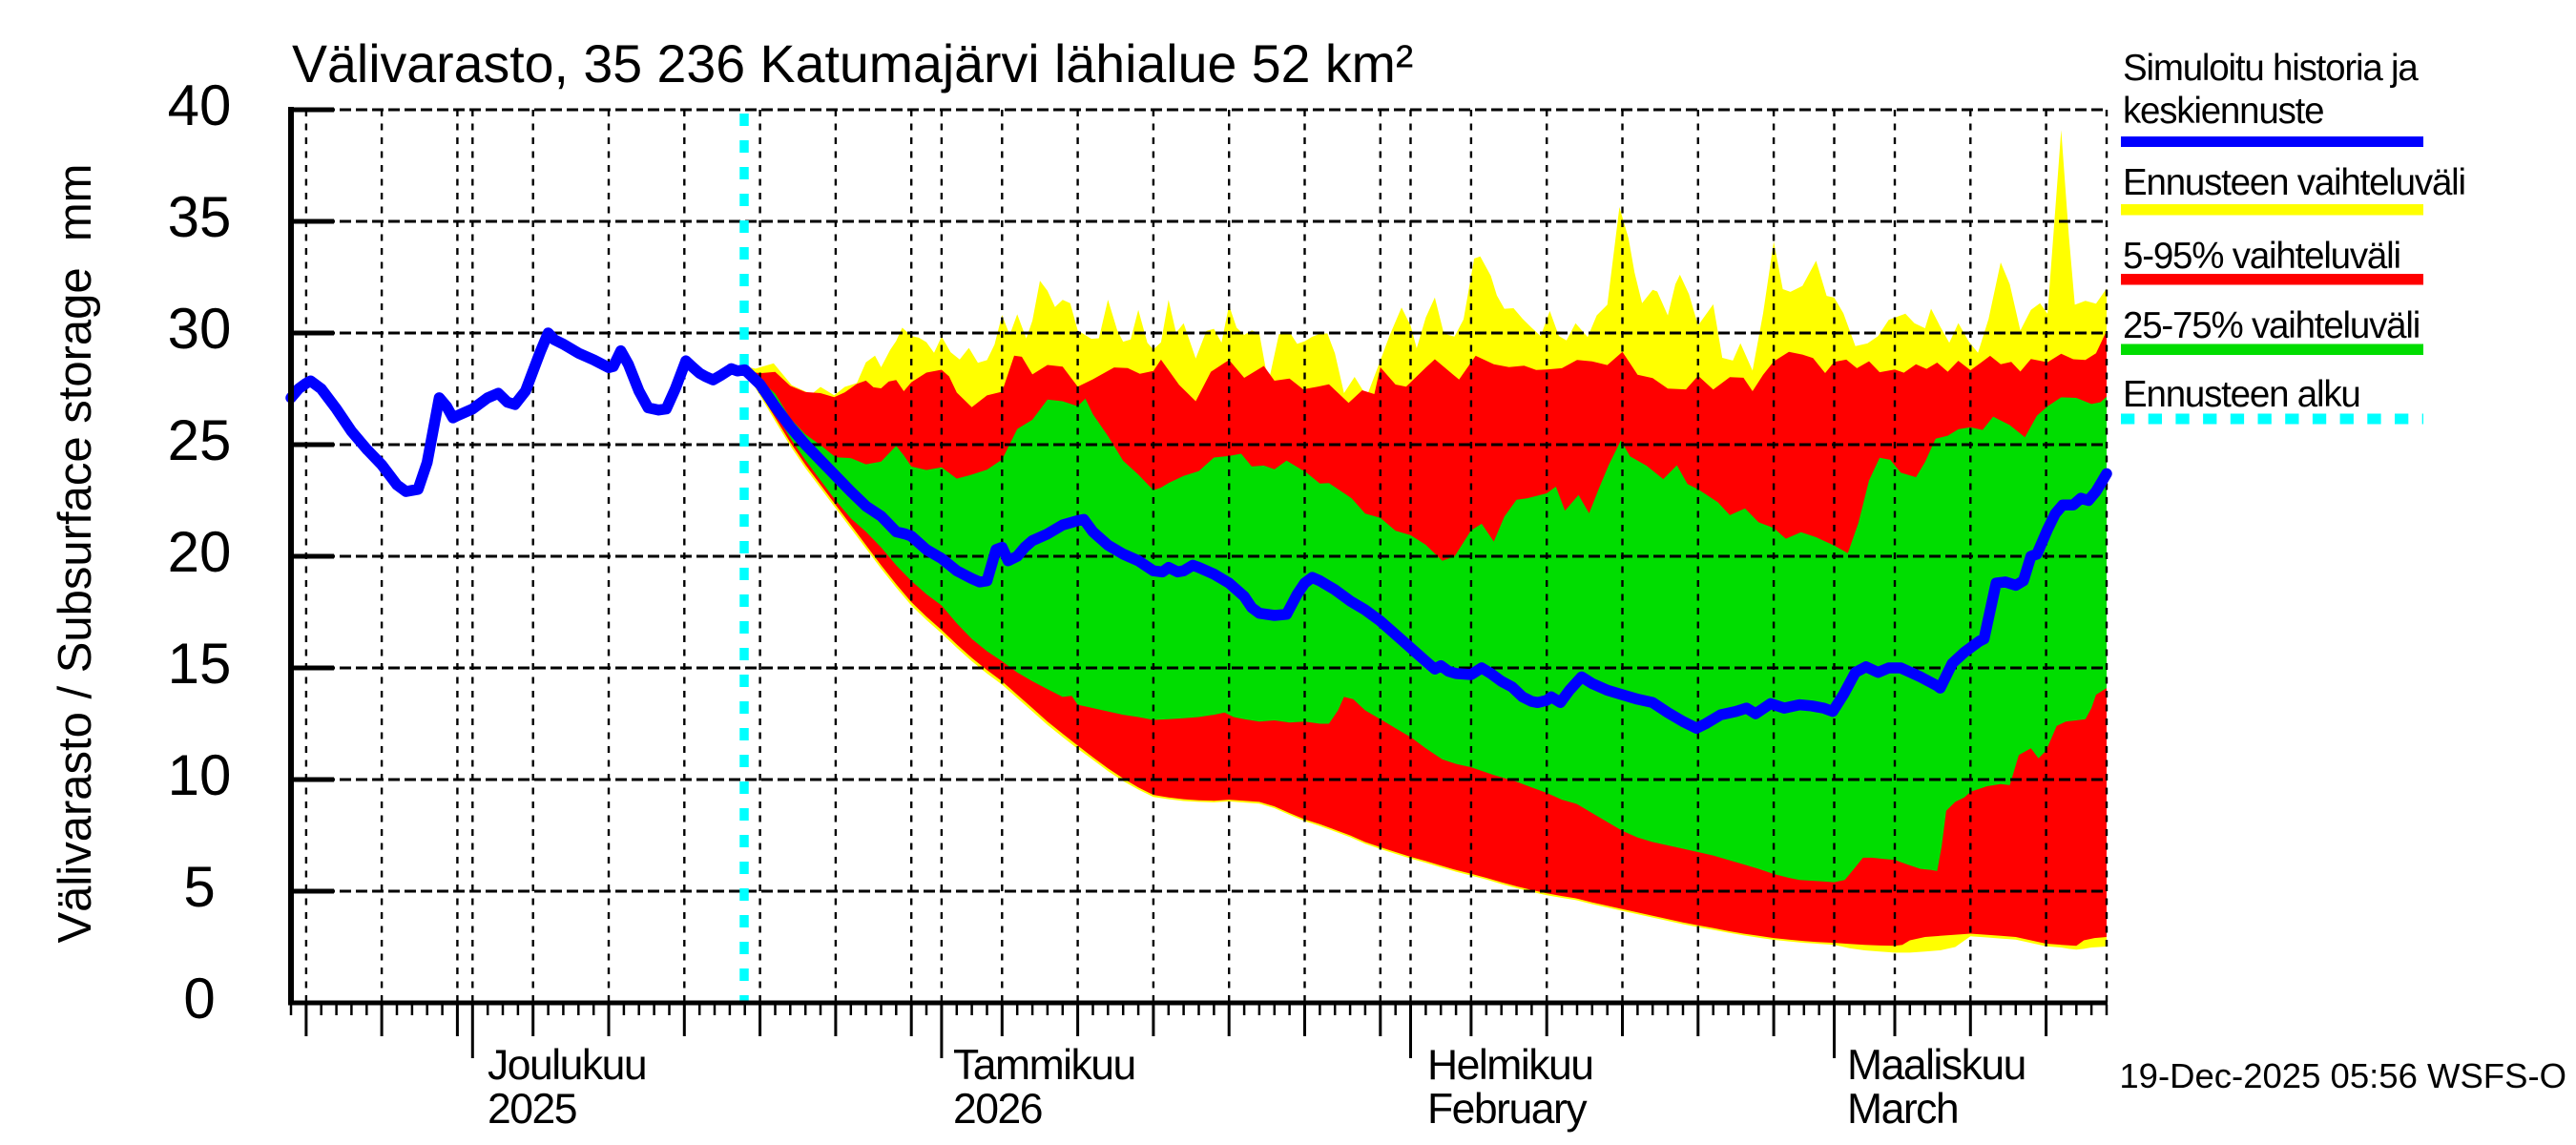 The height and width of the screenshot is (1145, 2576). Describe the element at coordinates (200, 775) in the screenshot. I see `svg-text: 10` at that location.